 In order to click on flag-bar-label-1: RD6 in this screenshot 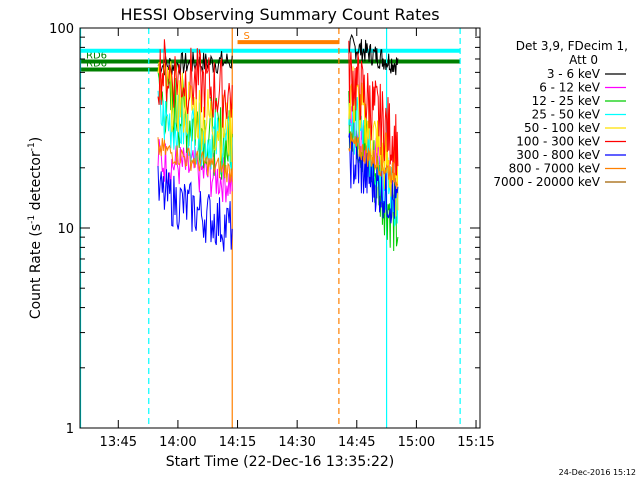, I will do `click(96, 64)`.